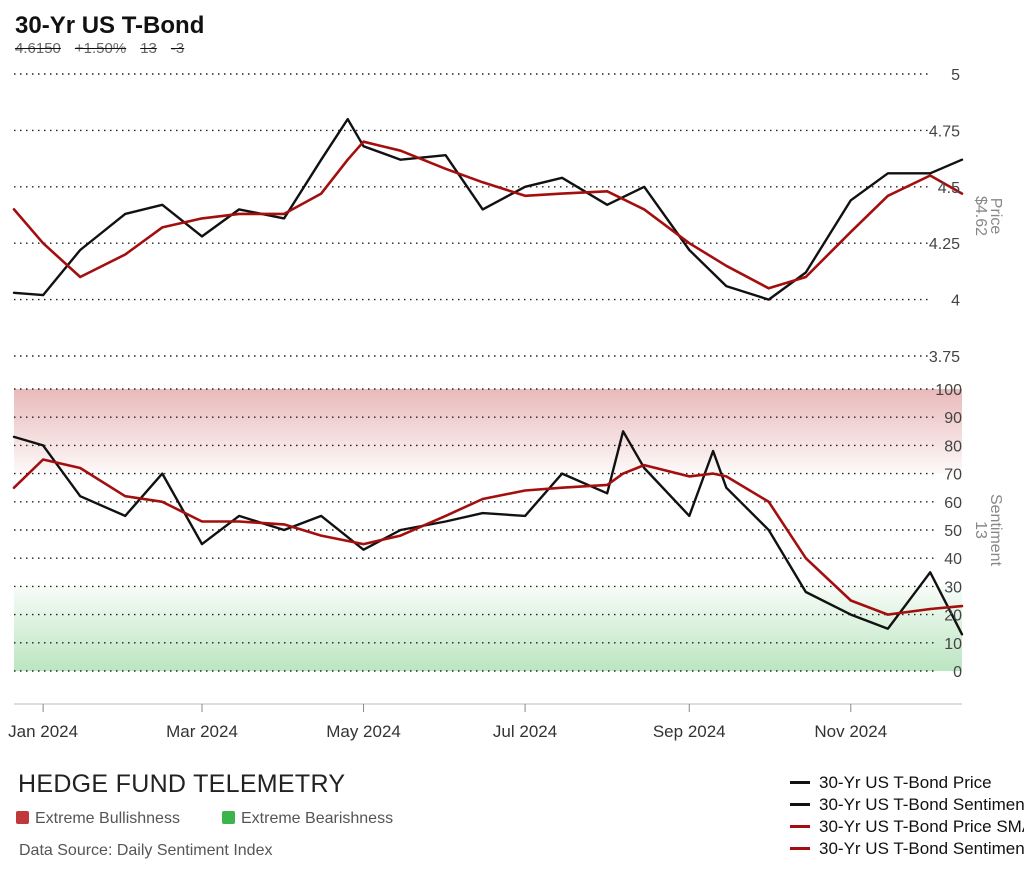 The image size is (1024, 878). What do you see at coordinates (955, 75) in the screenshot?
I see `y-tick-label: 5` at bounding box center [955, 75].